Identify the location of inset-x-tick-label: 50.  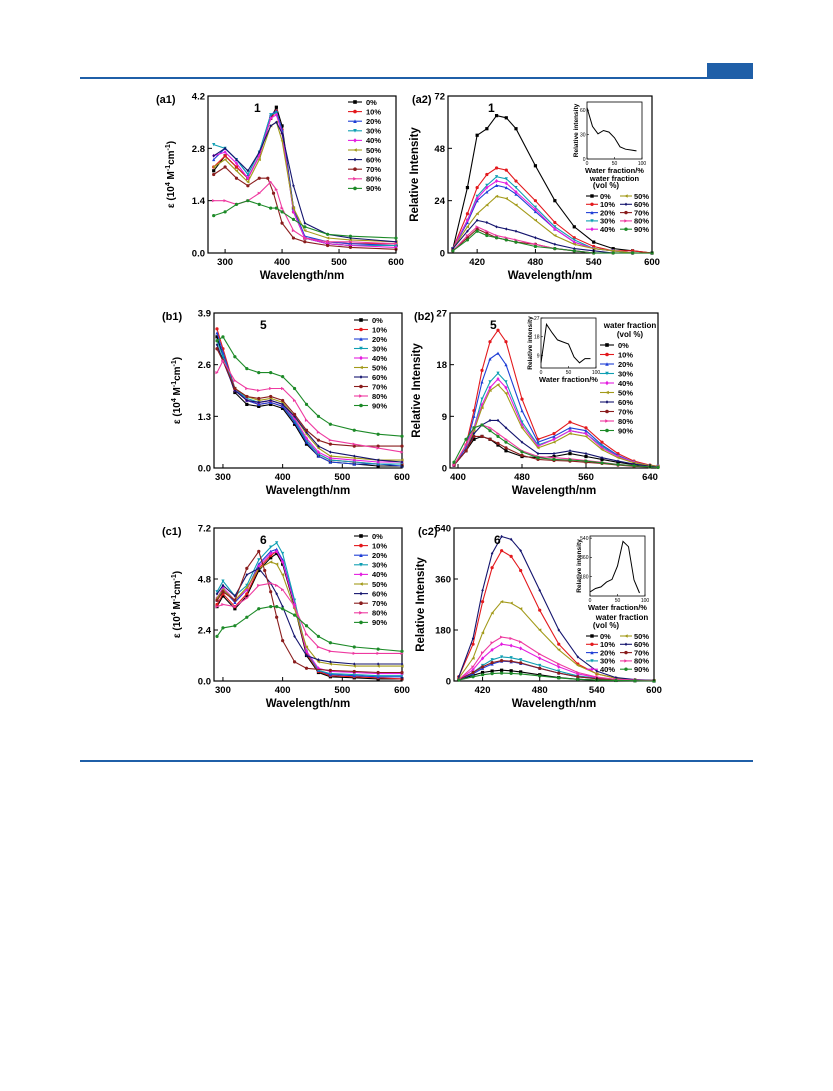
(618, 601).